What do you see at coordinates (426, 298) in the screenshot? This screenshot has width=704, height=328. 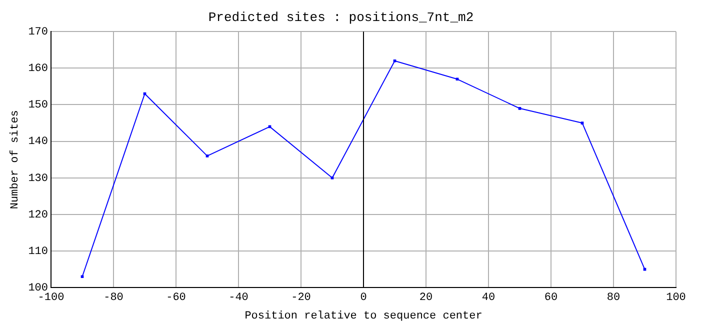 I see `x-tick-label: 20` at bounding box center [426, 298].